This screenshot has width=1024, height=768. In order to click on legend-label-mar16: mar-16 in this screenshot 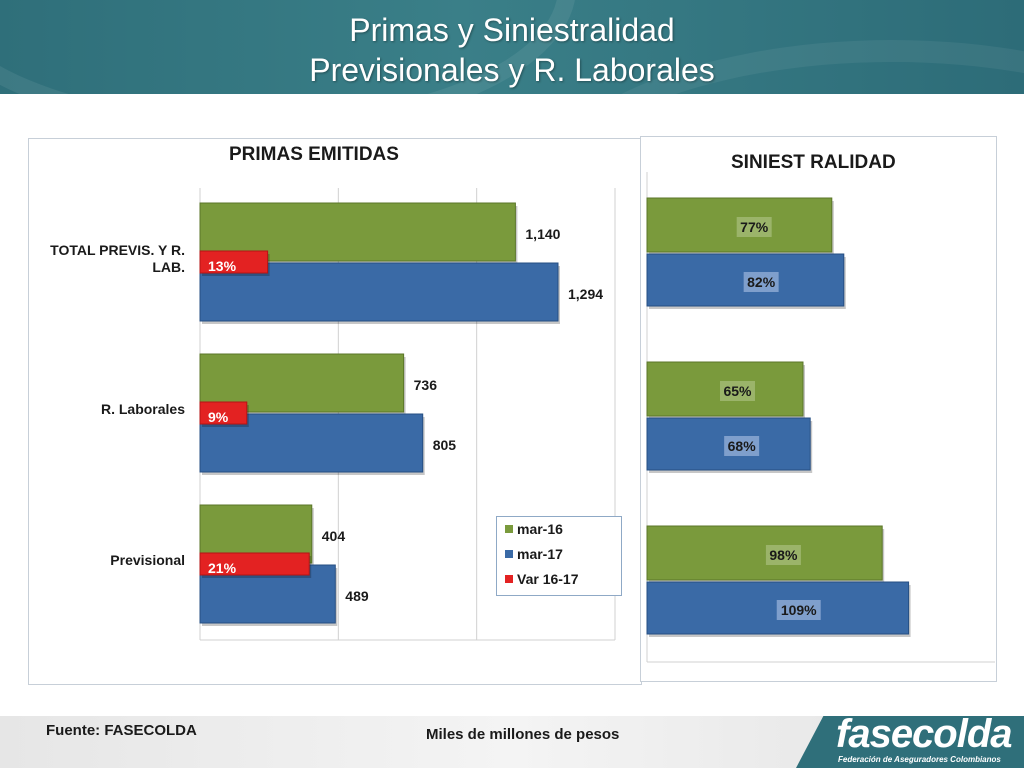, I will do `click(540, 529)`.